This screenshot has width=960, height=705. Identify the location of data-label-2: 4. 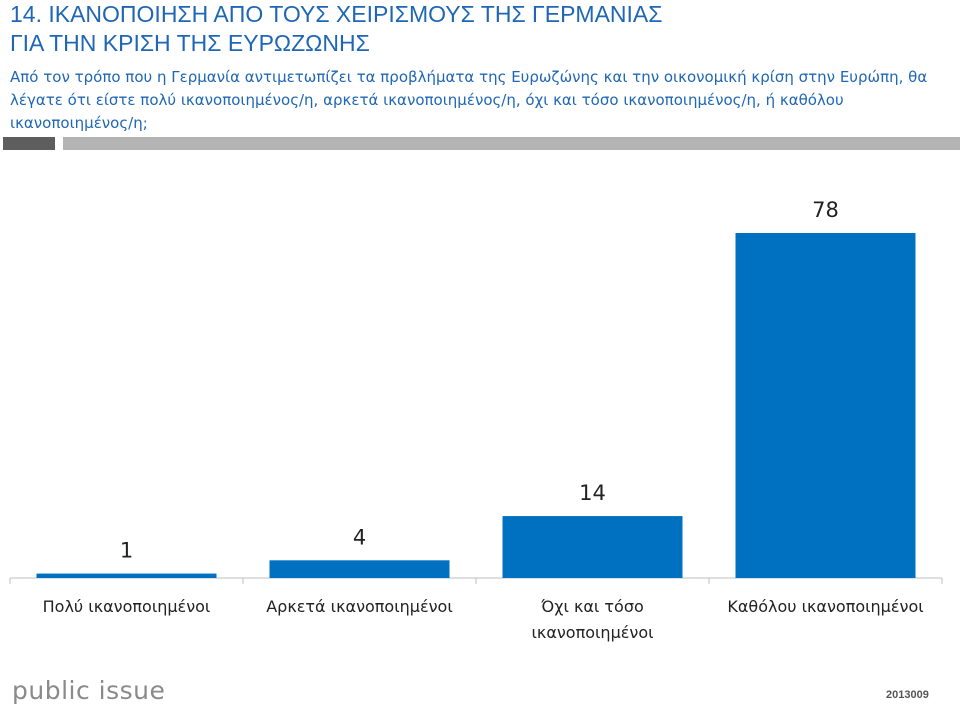
(359, 537).